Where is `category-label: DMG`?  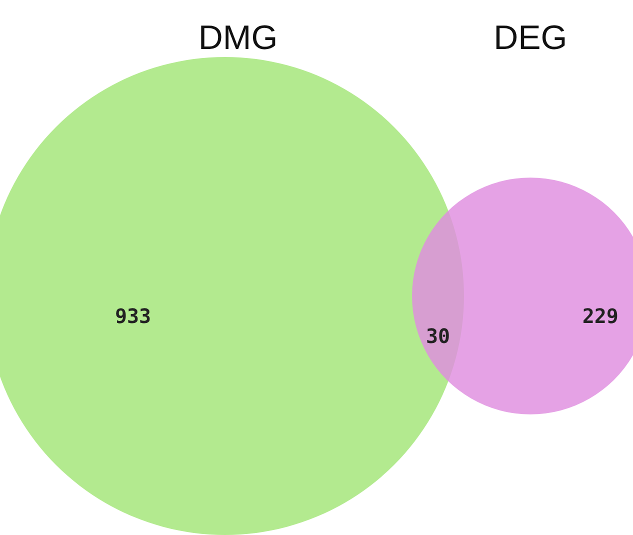 category-label: DMG is located at coordinates (238, 38).